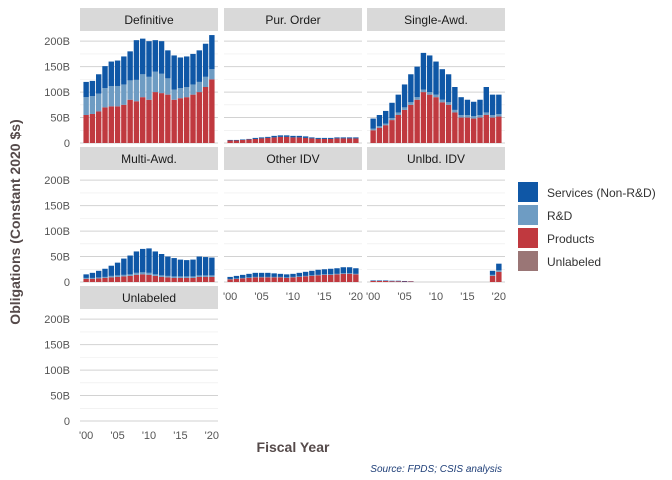 Image resolution: width=672 pixels, height=480 pixels. I want to click on bar-multi-awd-products-2007, so click(130, 278).